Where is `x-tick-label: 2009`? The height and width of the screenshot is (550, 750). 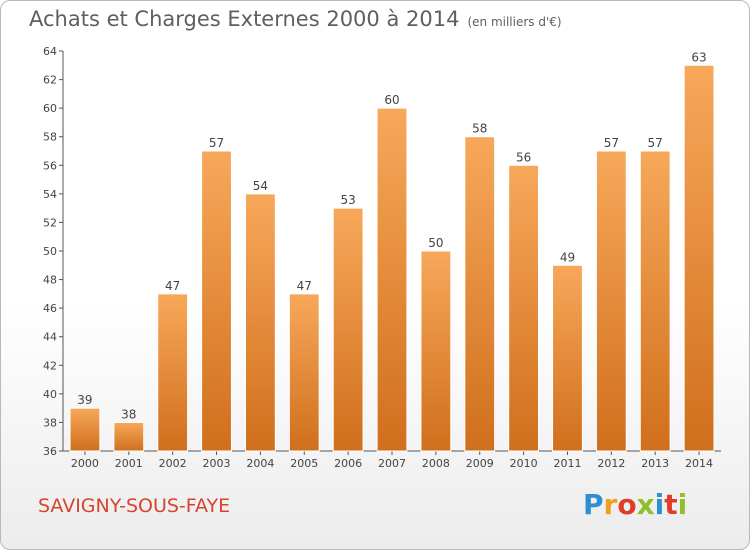
x-tick-label: 2009 is located at coordinates (480, 463).